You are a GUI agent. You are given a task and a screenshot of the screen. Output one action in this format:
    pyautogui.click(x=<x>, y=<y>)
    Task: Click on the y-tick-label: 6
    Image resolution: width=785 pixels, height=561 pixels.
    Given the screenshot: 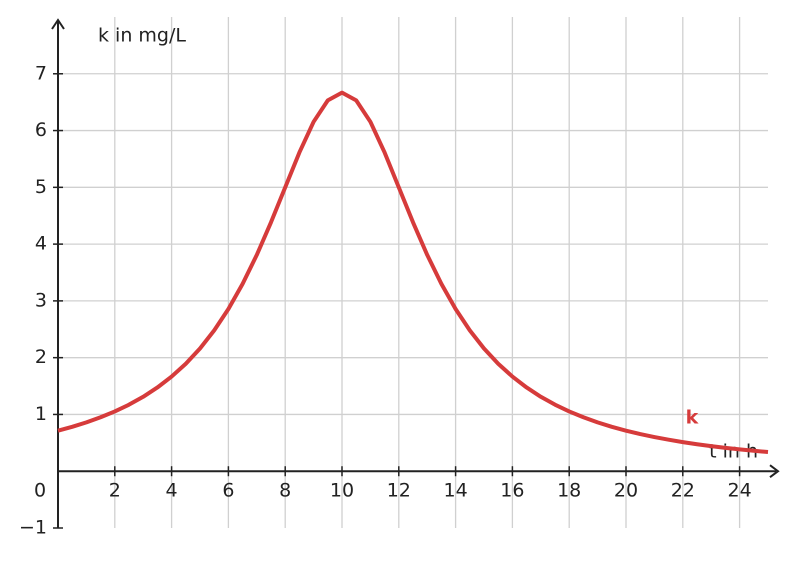 What is the action you would take?
    pyautogui.click(x=41, y=130)
    